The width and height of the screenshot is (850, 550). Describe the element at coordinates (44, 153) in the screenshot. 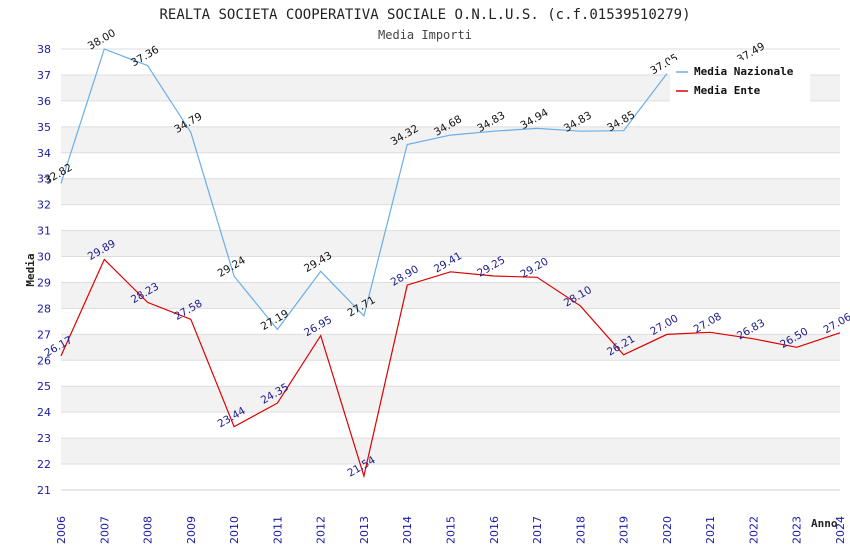

I see `y-tick-label: 34` at that location.